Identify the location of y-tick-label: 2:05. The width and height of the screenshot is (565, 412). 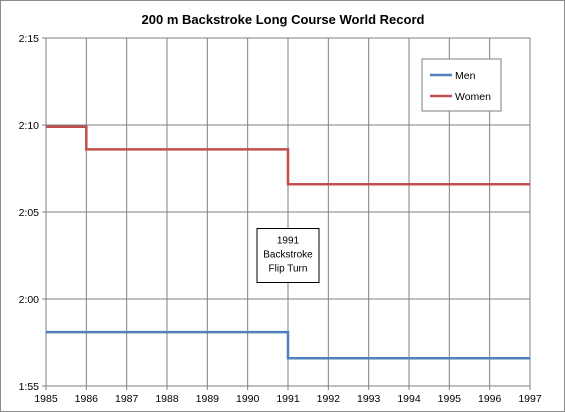
(29, 213).